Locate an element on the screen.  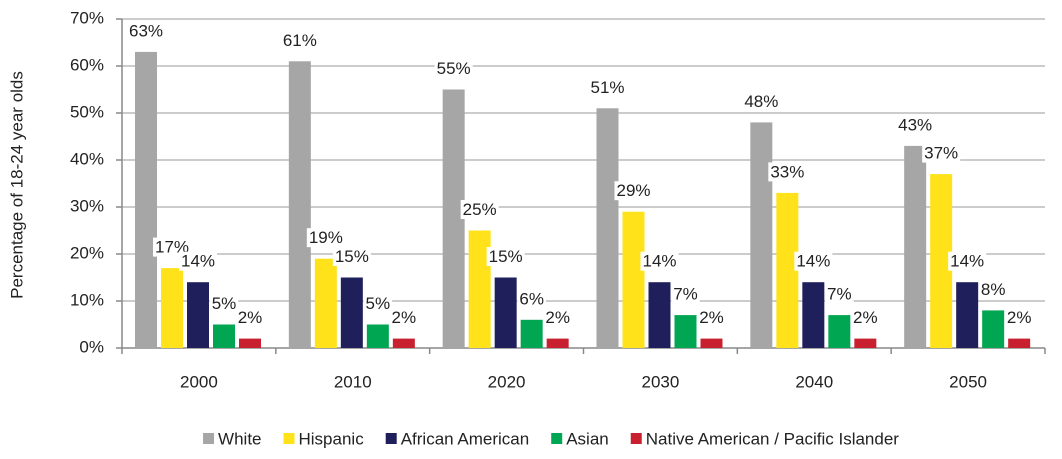
data-label: 55% is located at coordinates (454, 68).